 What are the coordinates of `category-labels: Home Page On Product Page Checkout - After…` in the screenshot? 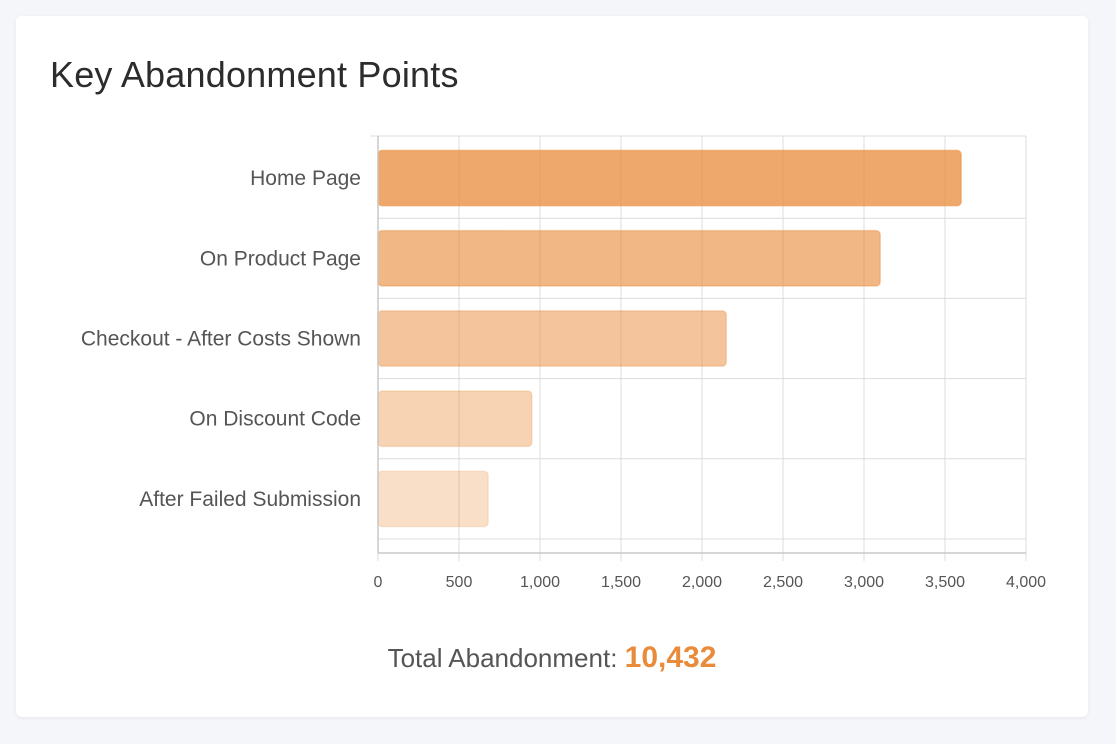 It's located at (221, 339).